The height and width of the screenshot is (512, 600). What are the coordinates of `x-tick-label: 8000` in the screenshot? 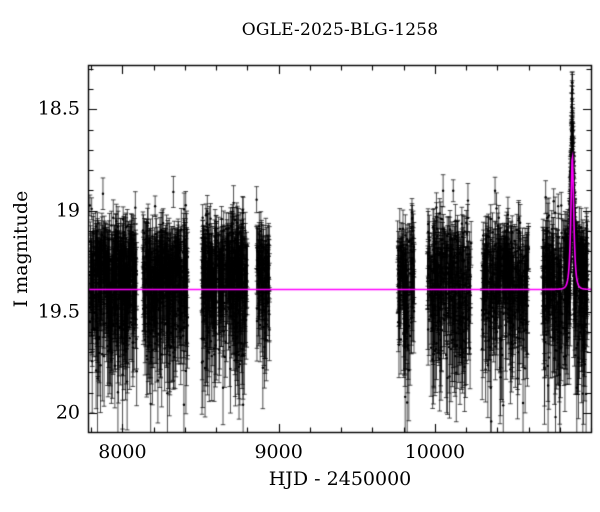 It's located at (122, 452).